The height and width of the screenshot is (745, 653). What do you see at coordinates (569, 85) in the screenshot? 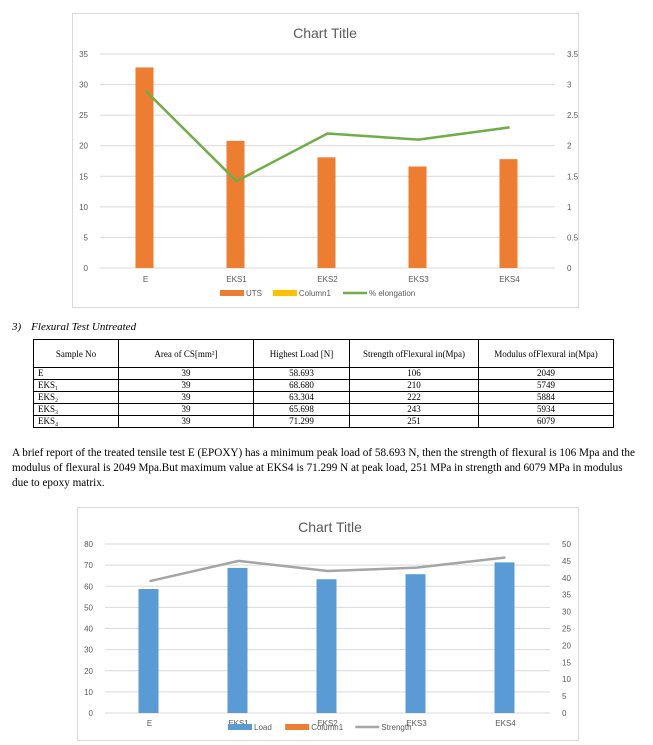
I see `y-right-tick-label: 3` at bounding box center [569, 85].